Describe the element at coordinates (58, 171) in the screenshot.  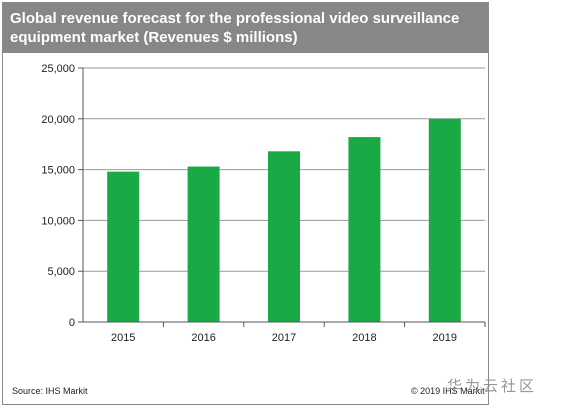
I see `y-tick-label: 15,000` at that location.